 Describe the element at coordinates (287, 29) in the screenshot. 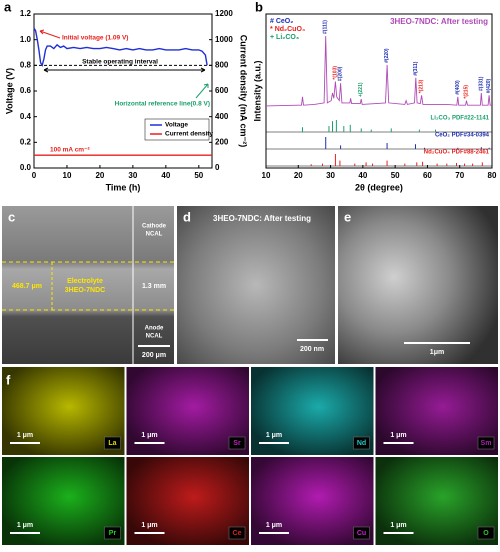

I see `legend-label: * Nd₂CuO₄` at that location.